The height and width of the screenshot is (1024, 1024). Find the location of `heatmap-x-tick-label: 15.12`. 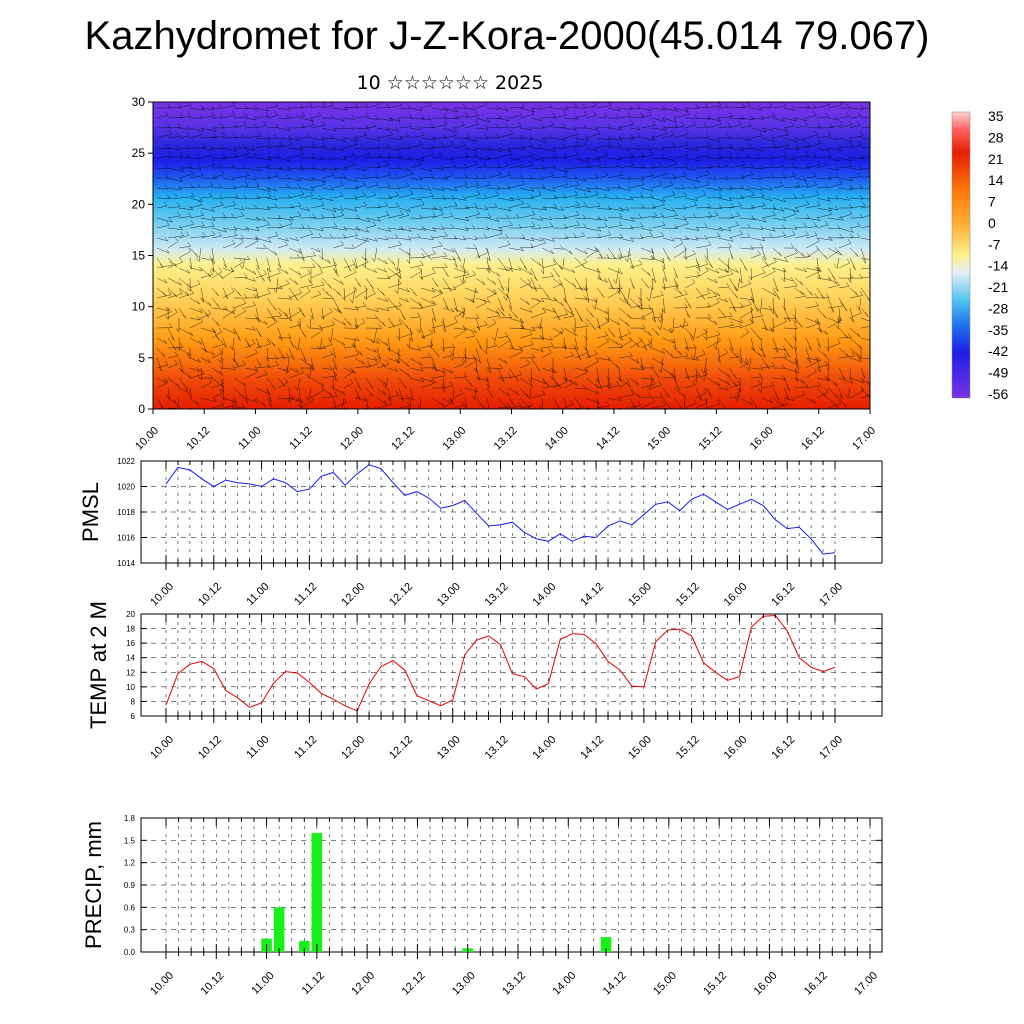

heatmap-x-tick-label: 15.12 is located at coordinates (711, 439).